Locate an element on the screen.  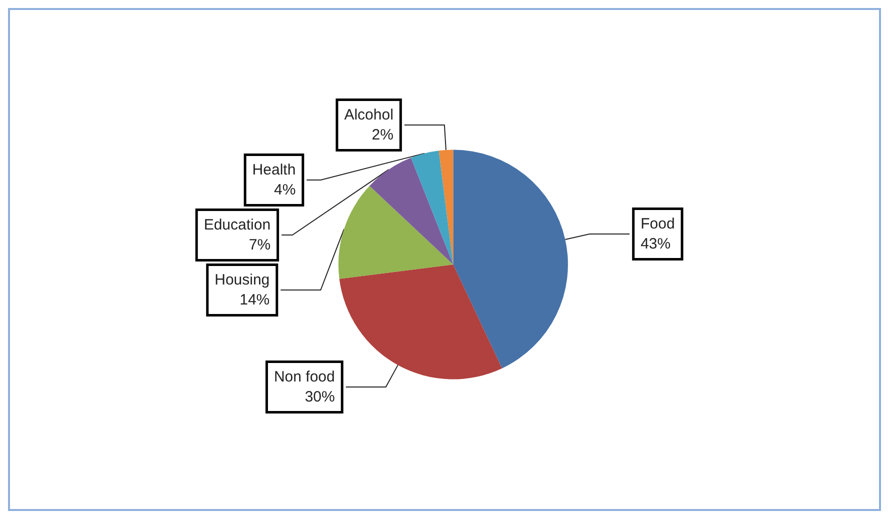
data-label: 30% is located at coordinates (319, 397).